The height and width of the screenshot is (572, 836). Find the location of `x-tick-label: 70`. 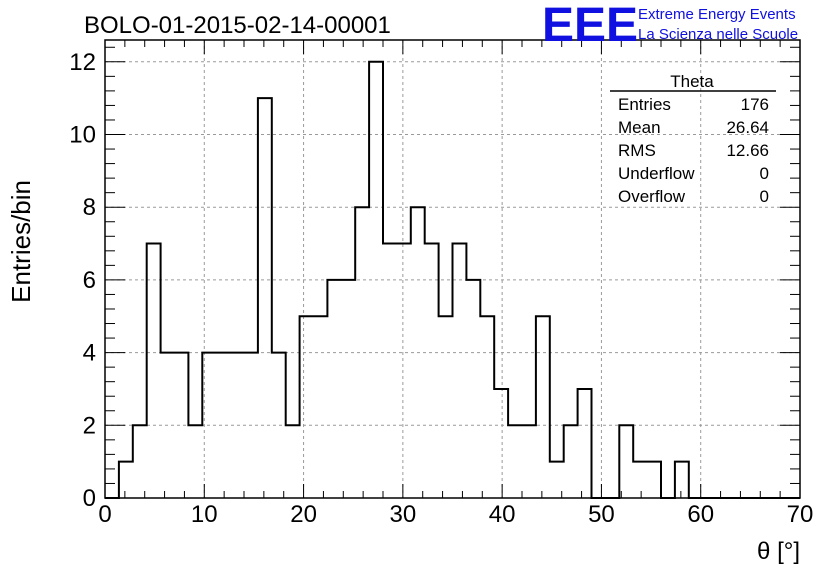

x-tick-label: 70 is located at coordinates (800, 514).